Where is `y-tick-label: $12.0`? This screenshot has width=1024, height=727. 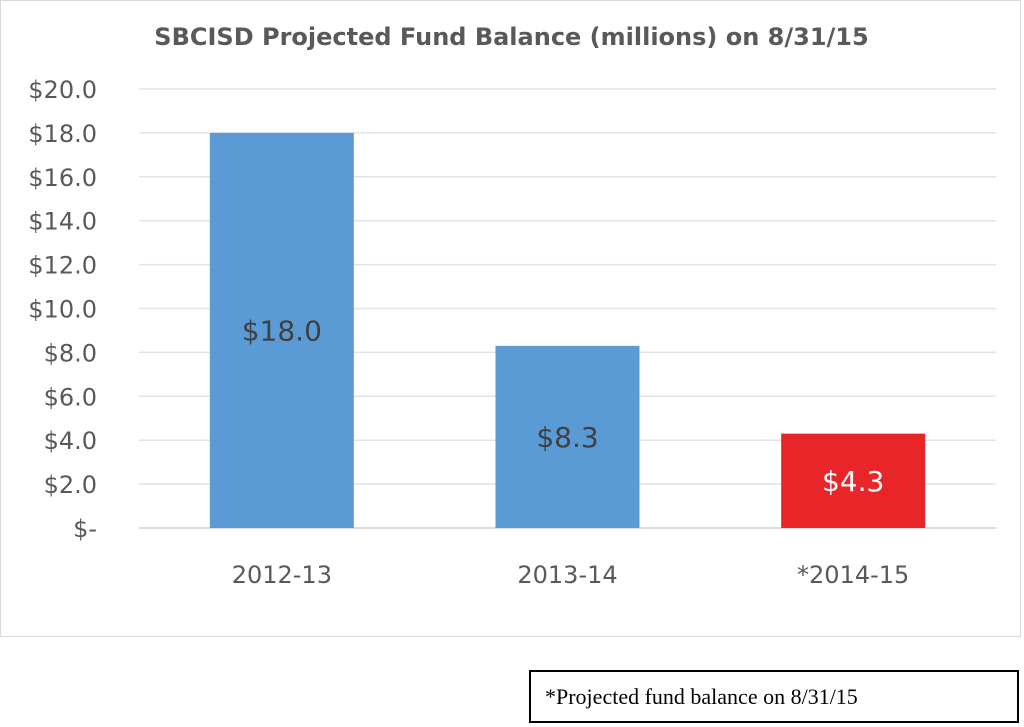 y-tick-label: $12.0 is located at coordinates (62, 266).